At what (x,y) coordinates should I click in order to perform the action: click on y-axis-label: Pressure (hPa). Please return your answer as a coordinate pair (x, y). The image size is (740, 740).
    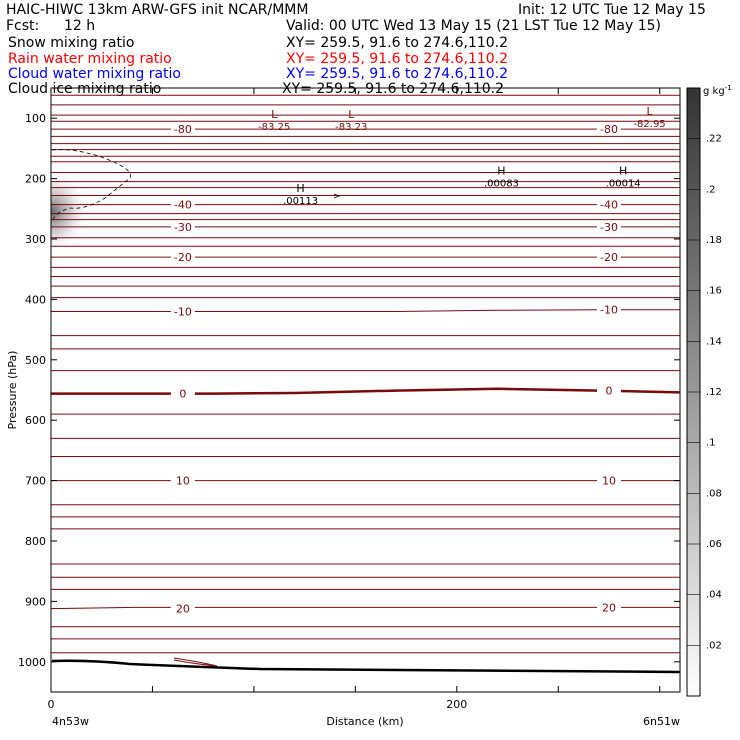
    Looking at the image, I should click on (12, 390).